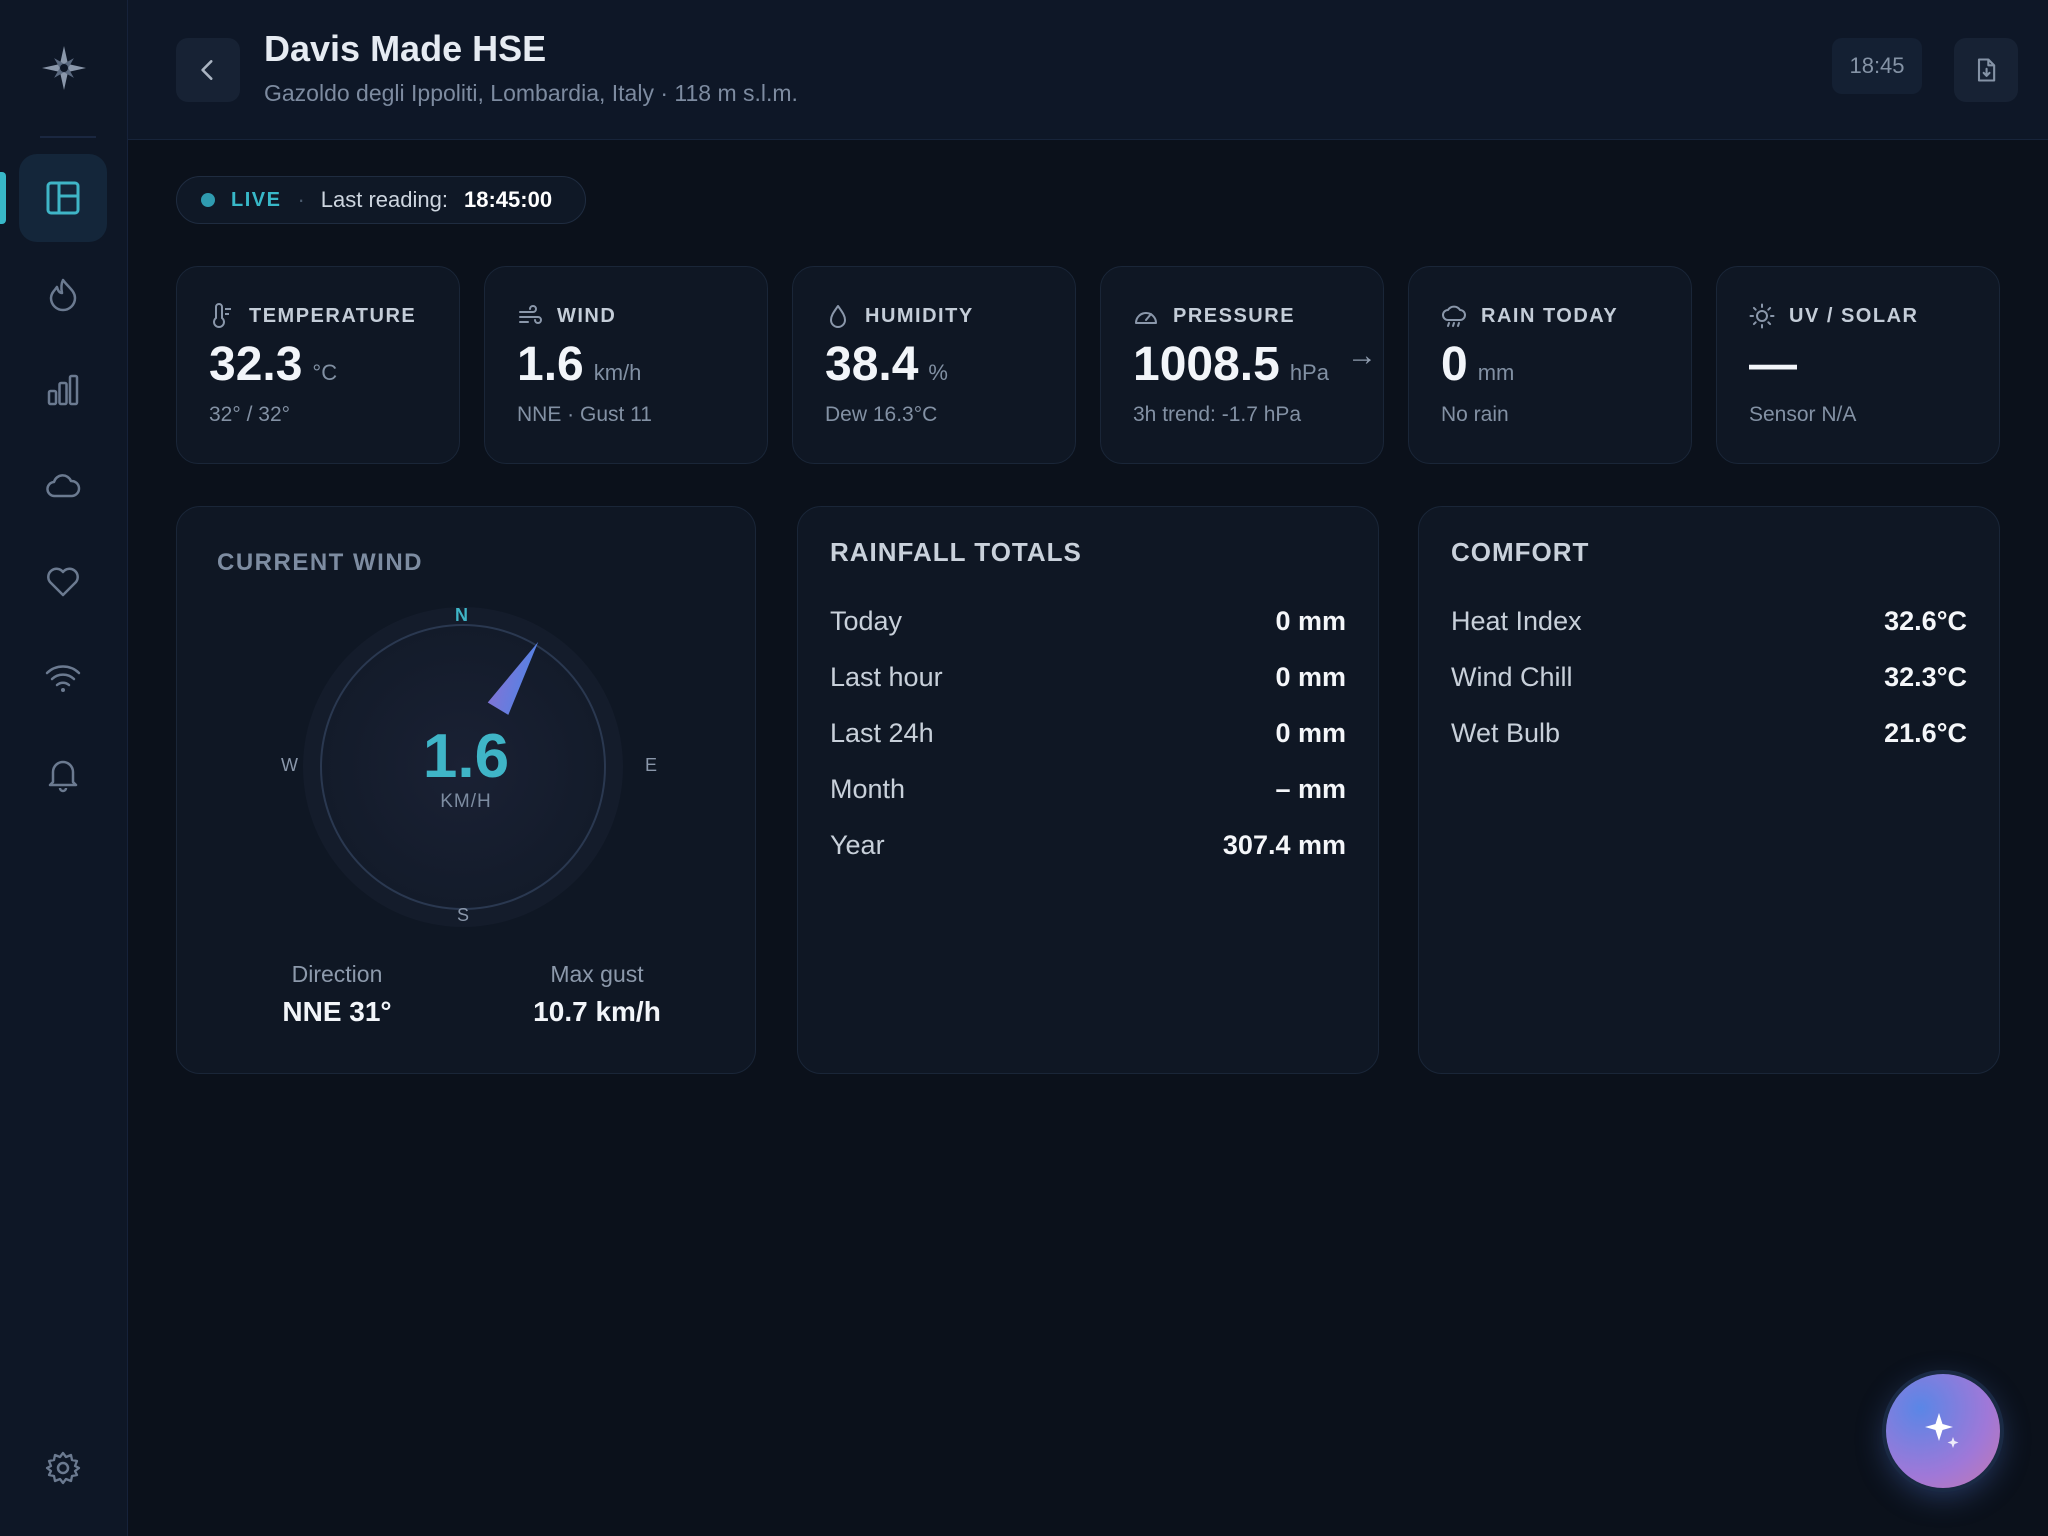 The image size is (2048, 1536). I want to click on stat-subtext: Sensor N/A, so click(1803, 414).